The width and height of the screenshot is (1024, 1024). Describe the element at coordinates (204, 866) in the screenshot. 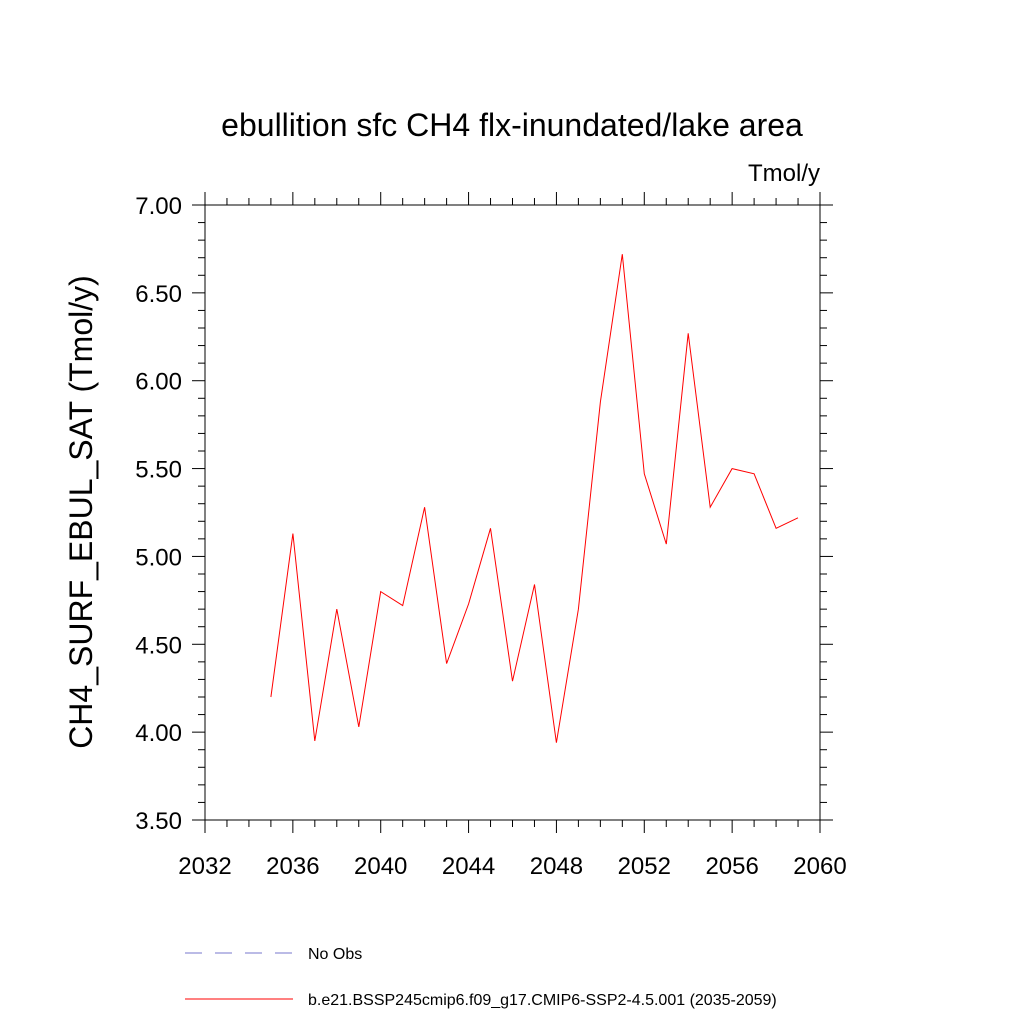

I see `x-tick-label: 2032` at that location.